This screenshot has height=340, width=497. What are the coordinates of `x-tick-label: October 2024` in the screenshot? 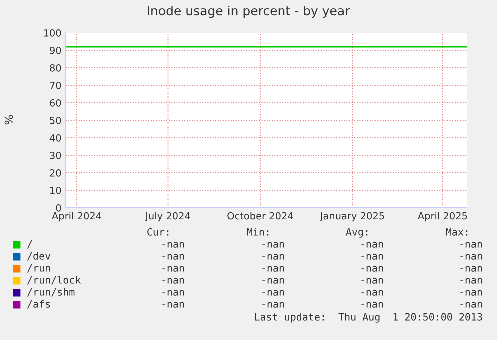 It's located at (261, 216).